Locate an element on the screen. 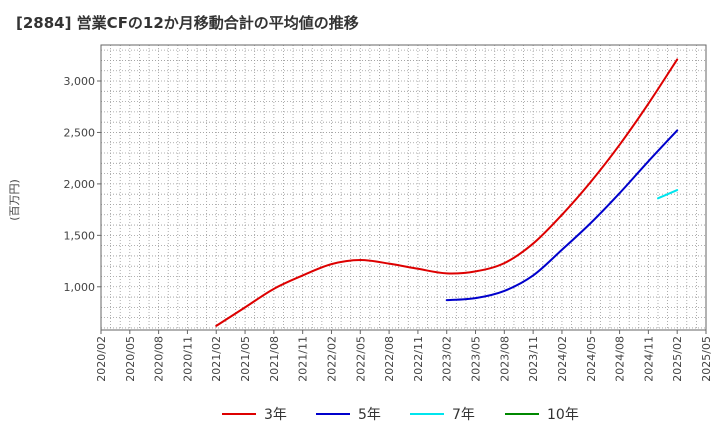 This screenshot has height=440, width=720. x-tick-label: 2020/05 is located at coordinates (130, 359).